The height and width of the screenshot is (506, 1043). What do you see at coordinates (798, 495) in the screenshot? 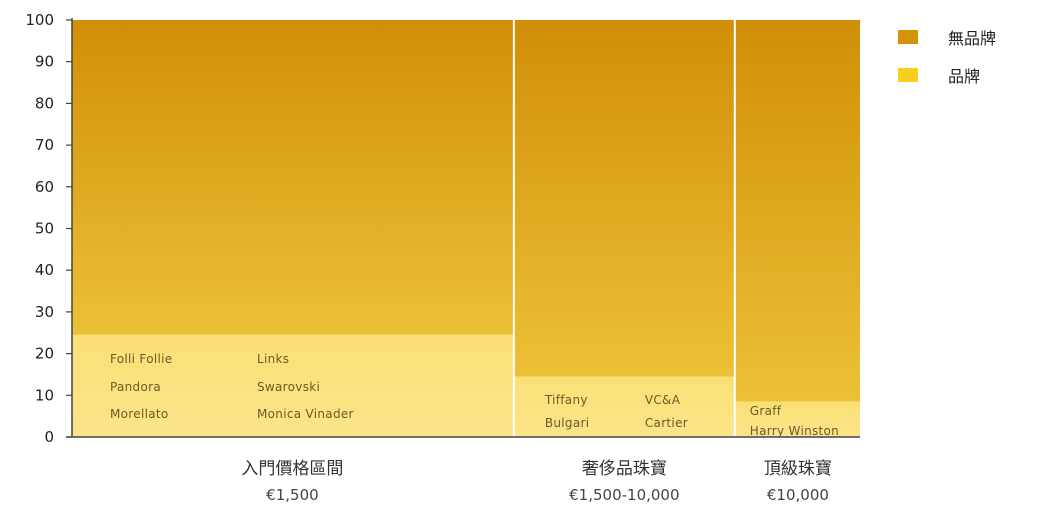
I see `category-price: €10,000` at bounding box center [798, 495].